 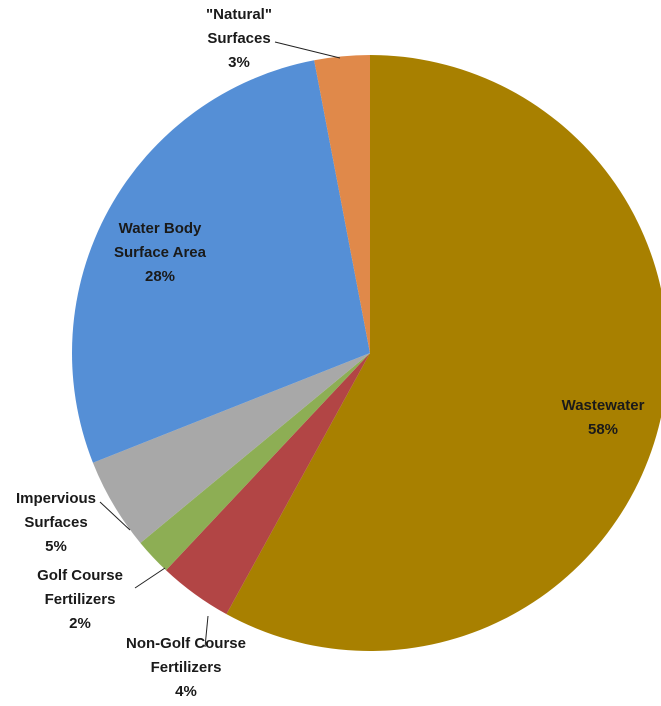 I want to click on pie-slice-natural-surfaces, so click(x=342, y=204).